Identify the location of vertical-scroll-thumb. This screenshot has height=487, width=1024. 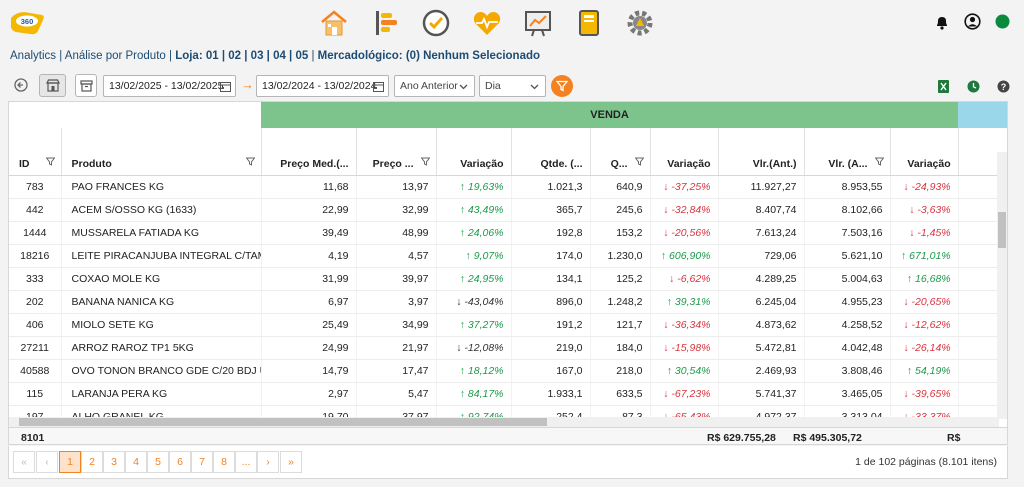
(1002, 230).